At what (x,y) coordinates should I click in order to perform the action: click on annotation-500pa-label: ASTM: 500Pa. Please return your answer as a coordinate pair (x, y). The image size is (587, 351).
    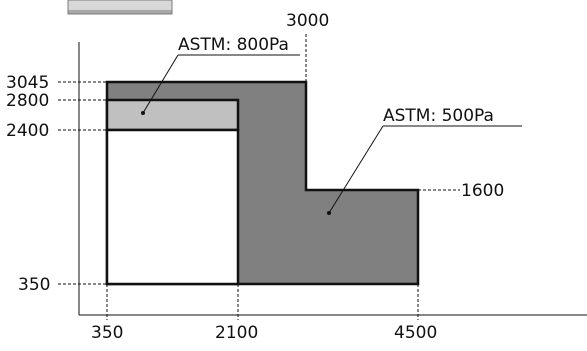
    Looking at the image, I should click on (438, 116).